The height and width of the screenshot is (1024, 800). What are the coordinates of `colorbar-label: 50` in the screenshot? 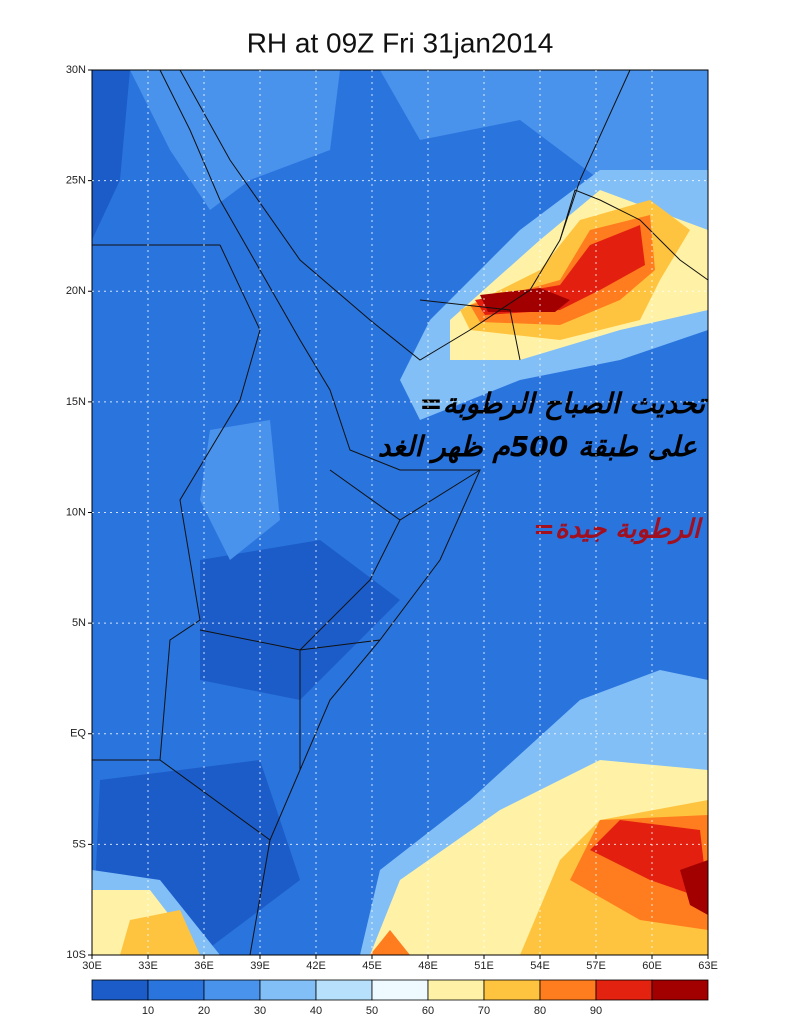 It's located at (372, 1011).